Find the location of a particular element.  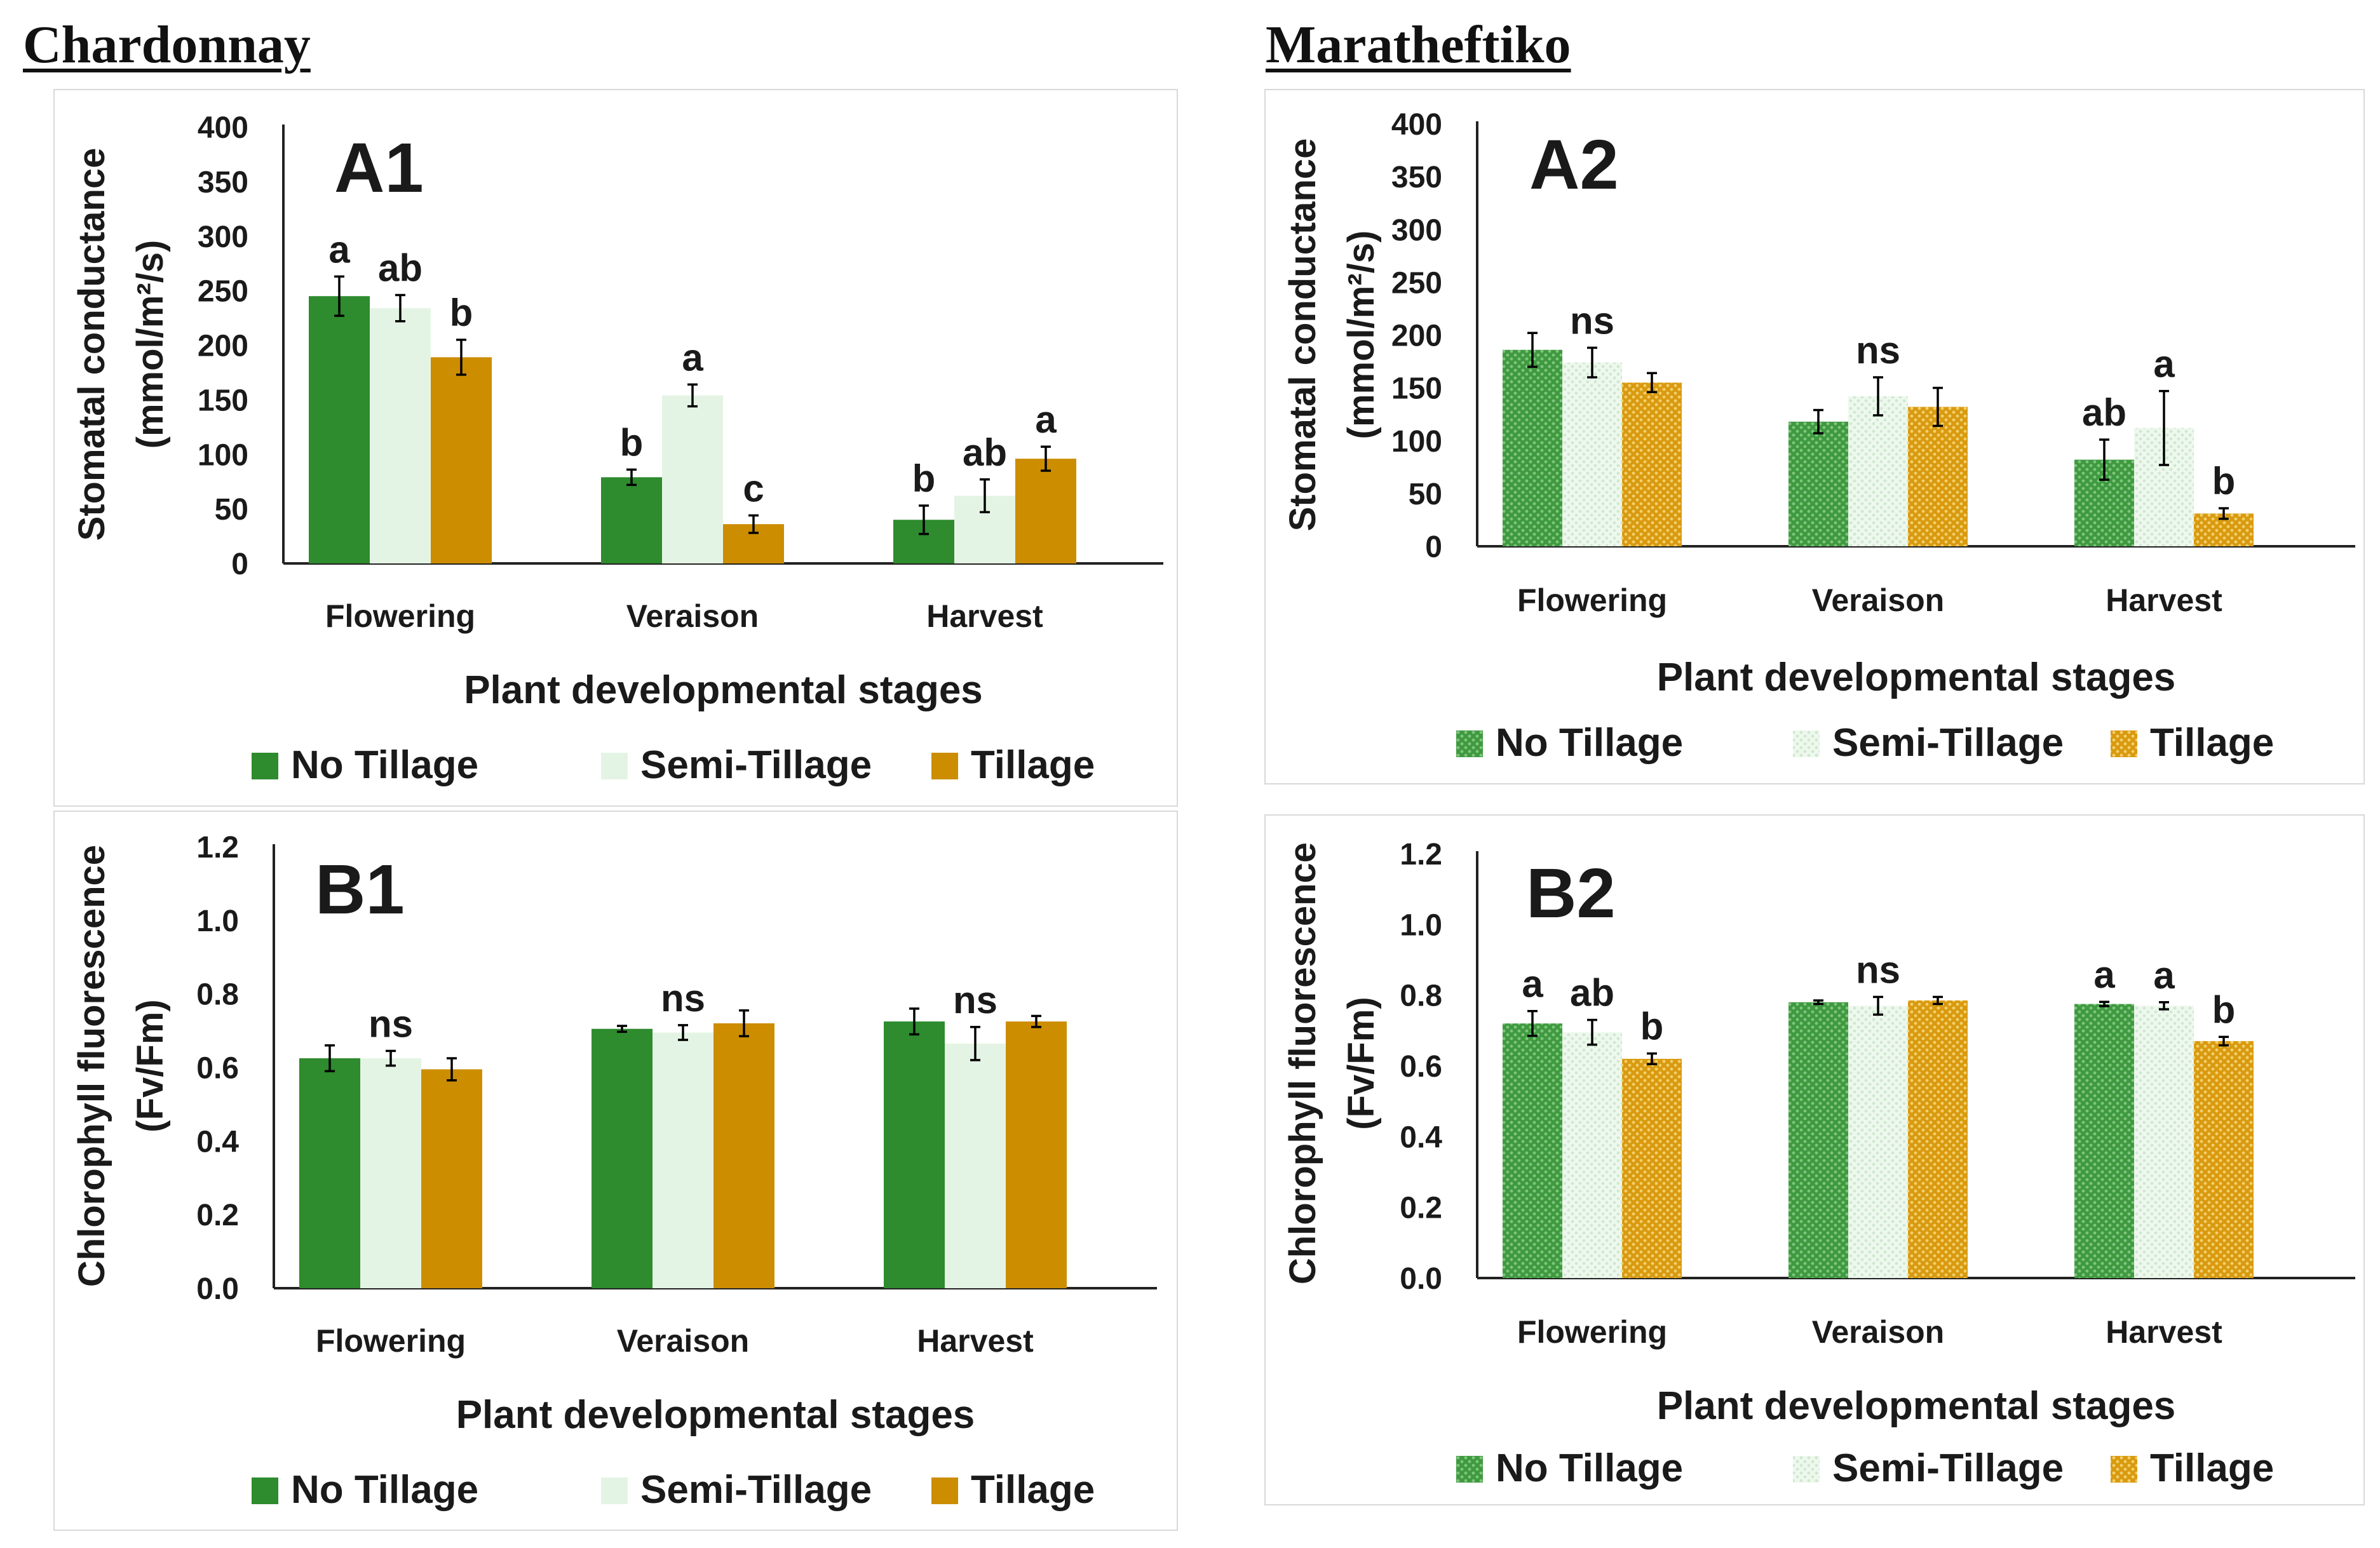

y-tick-label: 250 is located at coordinates (1417, 283).